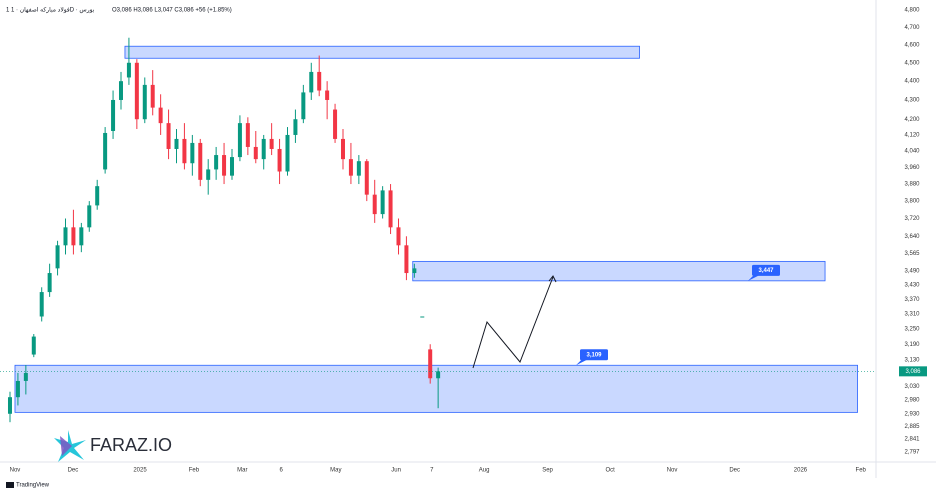  Describe the element at coordinates (912, 360) in the screenshot. I see `y-tick-label: 3,130` at that location.